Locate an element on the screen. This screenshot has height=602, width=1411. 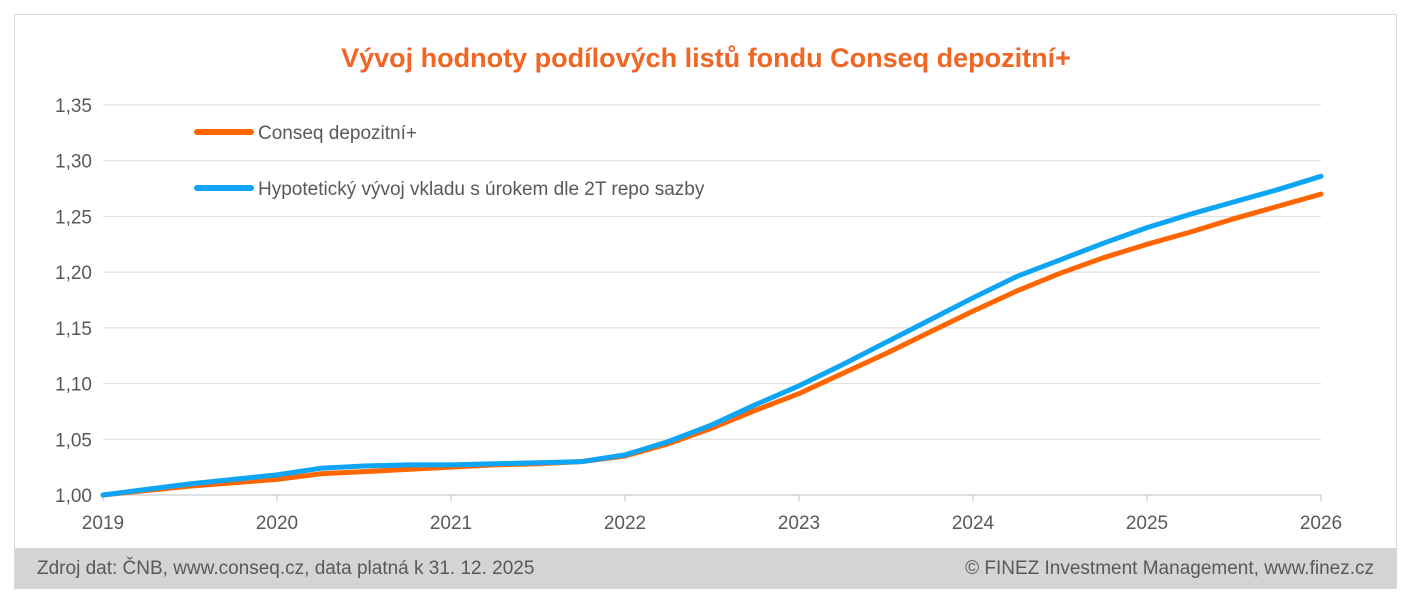
x-axis: 2019 2020 2021 2022 2023 2024 2025 2026 is located at coordinates (712, 514).